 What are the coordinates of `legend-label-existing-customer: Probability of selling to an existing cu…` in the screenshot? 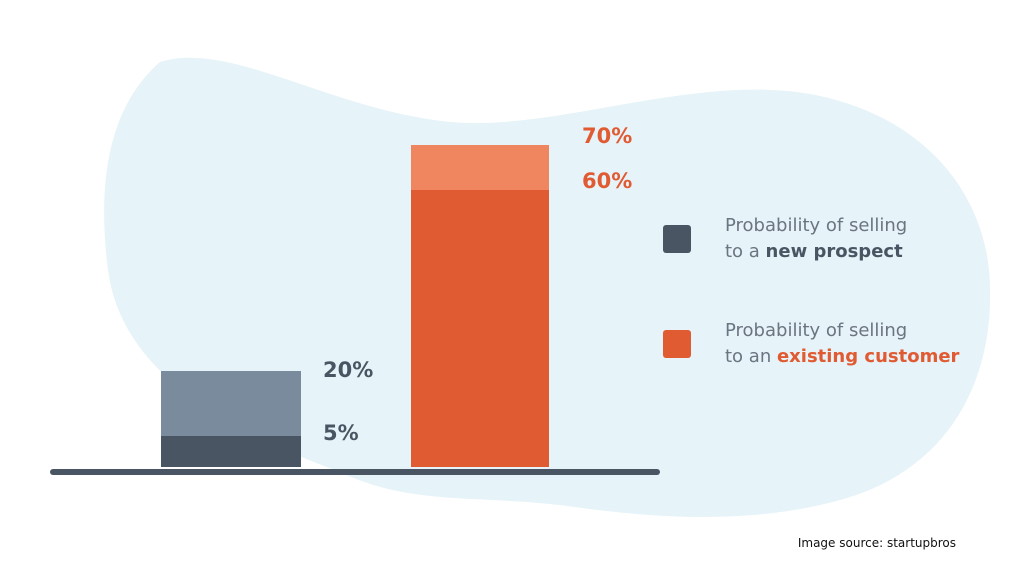 It's located at (842, 344).